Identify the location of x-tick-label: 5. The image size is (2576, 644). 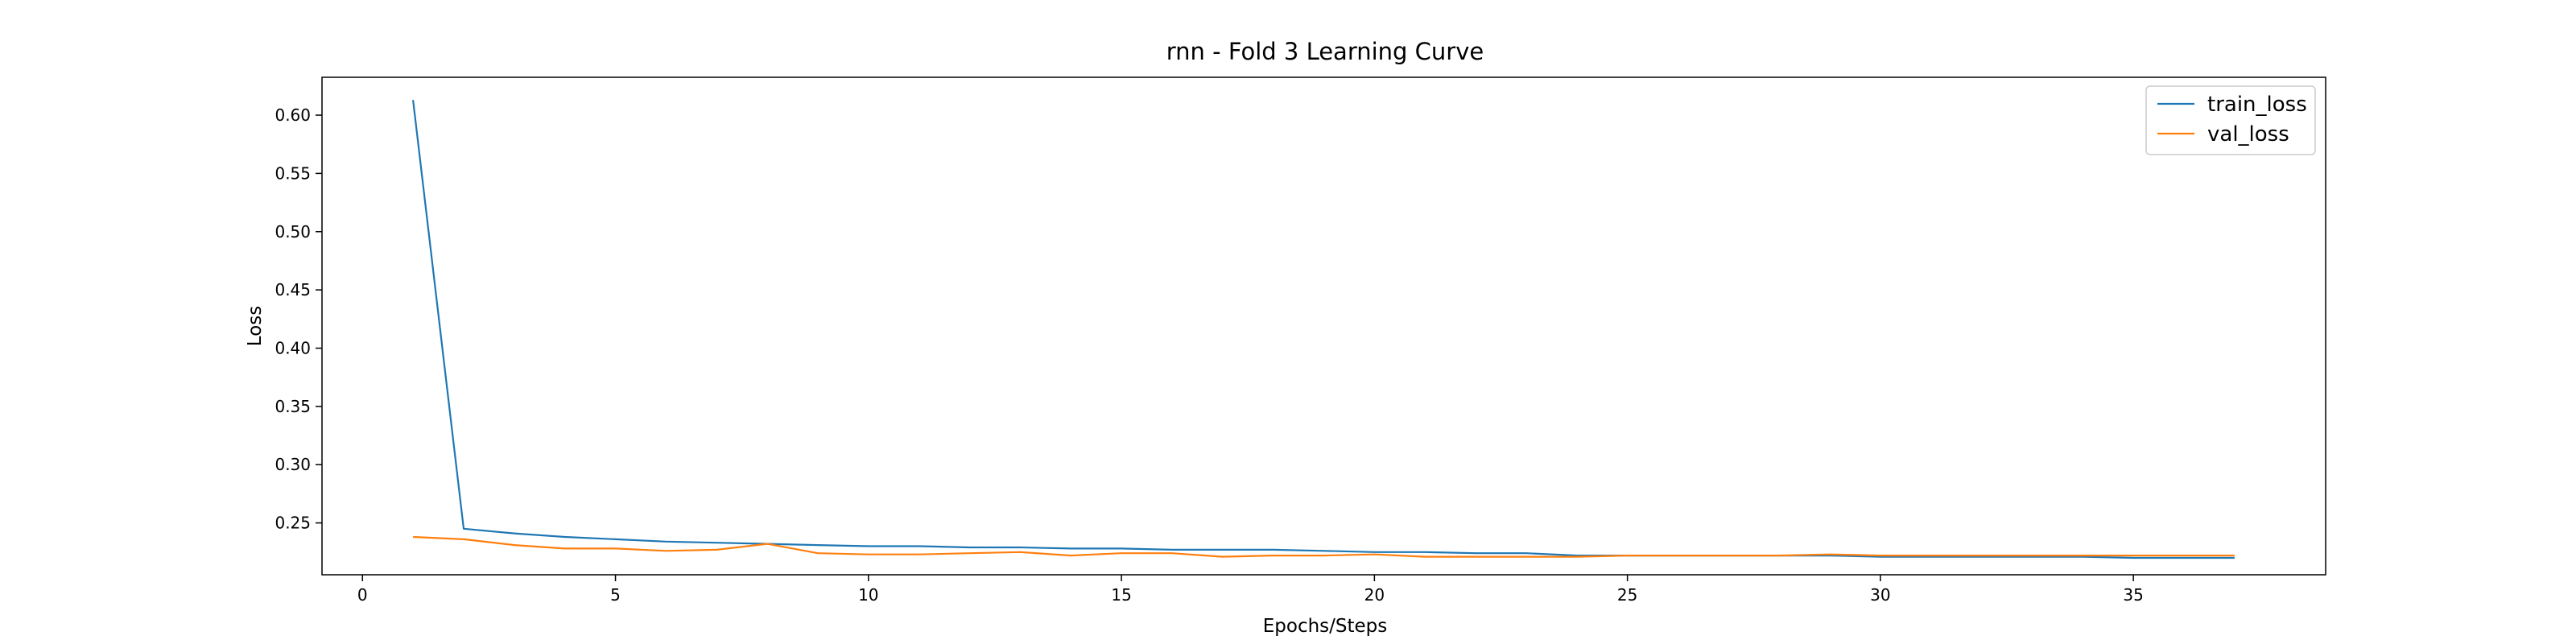
(615, 595).